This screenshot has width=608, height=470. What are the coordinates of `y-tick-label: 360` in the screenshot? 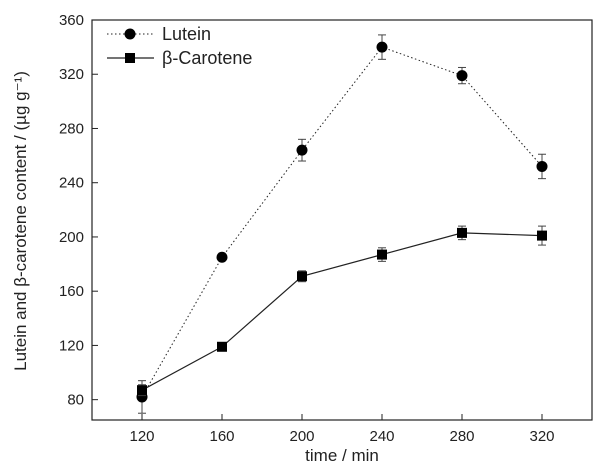 It's located at (71, 20).